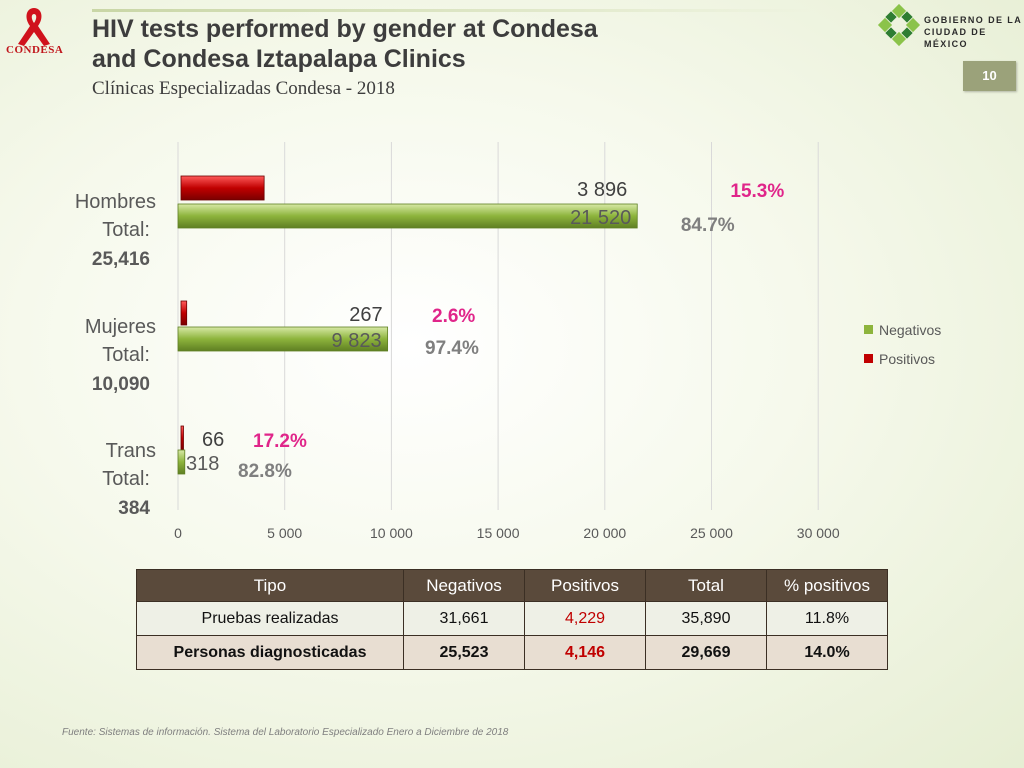  Describe the element at coordinates (464, 618) in the screenshot. I see `table-cell: 31,661` at that location.